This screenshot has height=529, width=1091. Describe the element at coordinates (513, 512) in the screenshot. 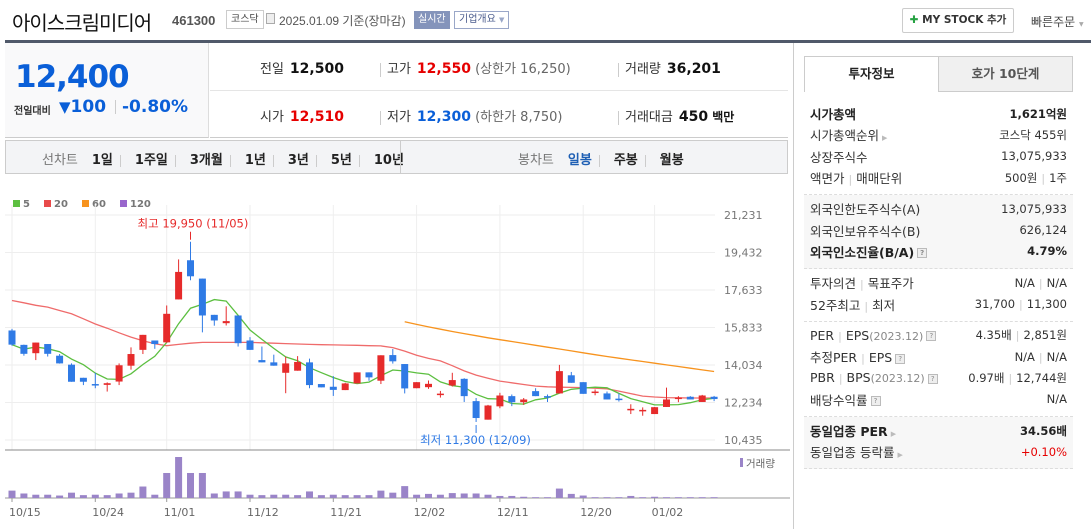

I see `x-tick-label: 12/11` at that location.